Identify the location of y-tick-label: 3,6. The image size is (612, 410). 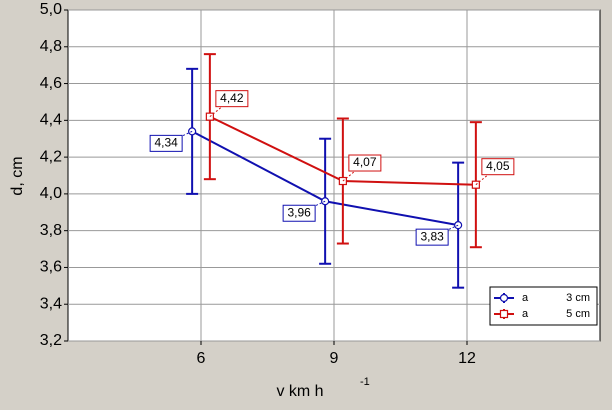
(51, 267).